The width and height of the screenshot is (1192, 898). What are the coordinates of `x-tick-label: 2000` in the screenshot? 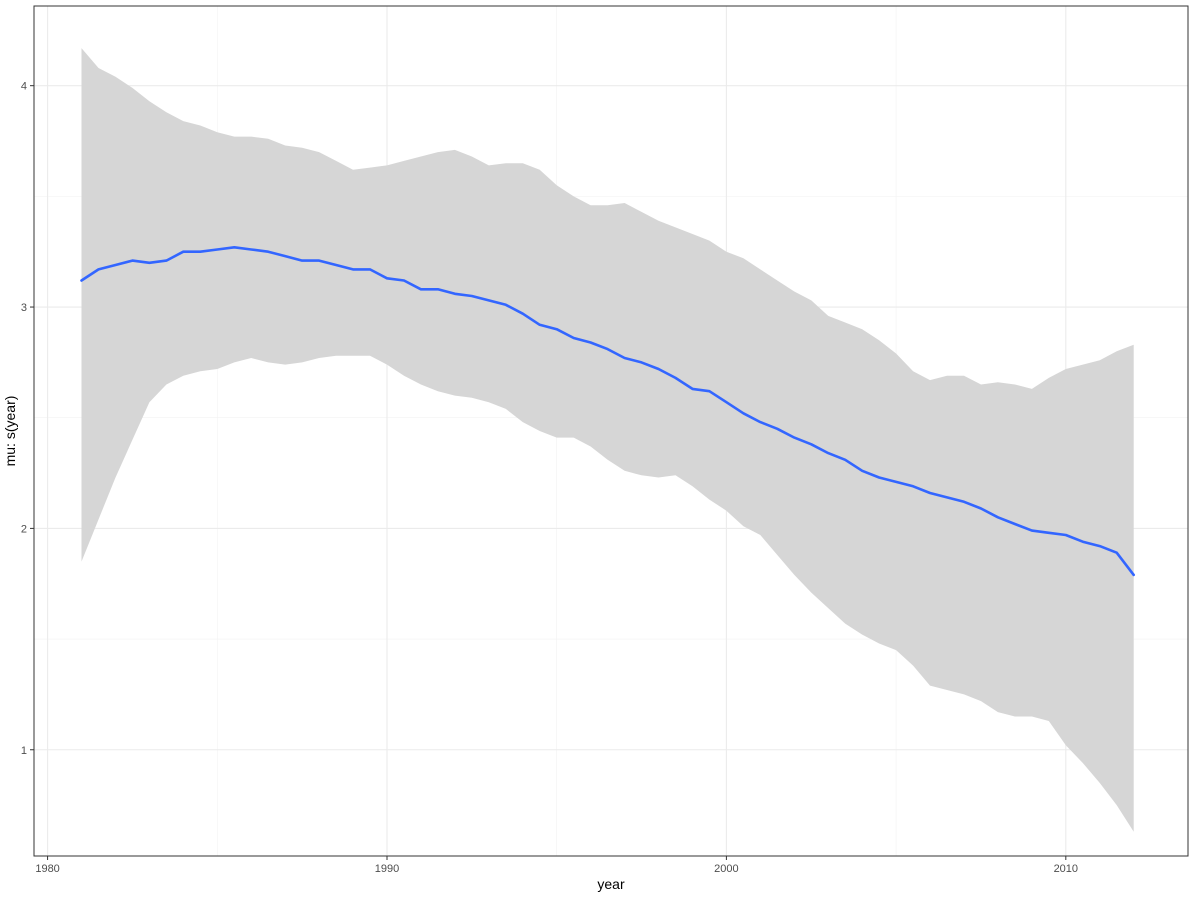 It's located at (726, 869).